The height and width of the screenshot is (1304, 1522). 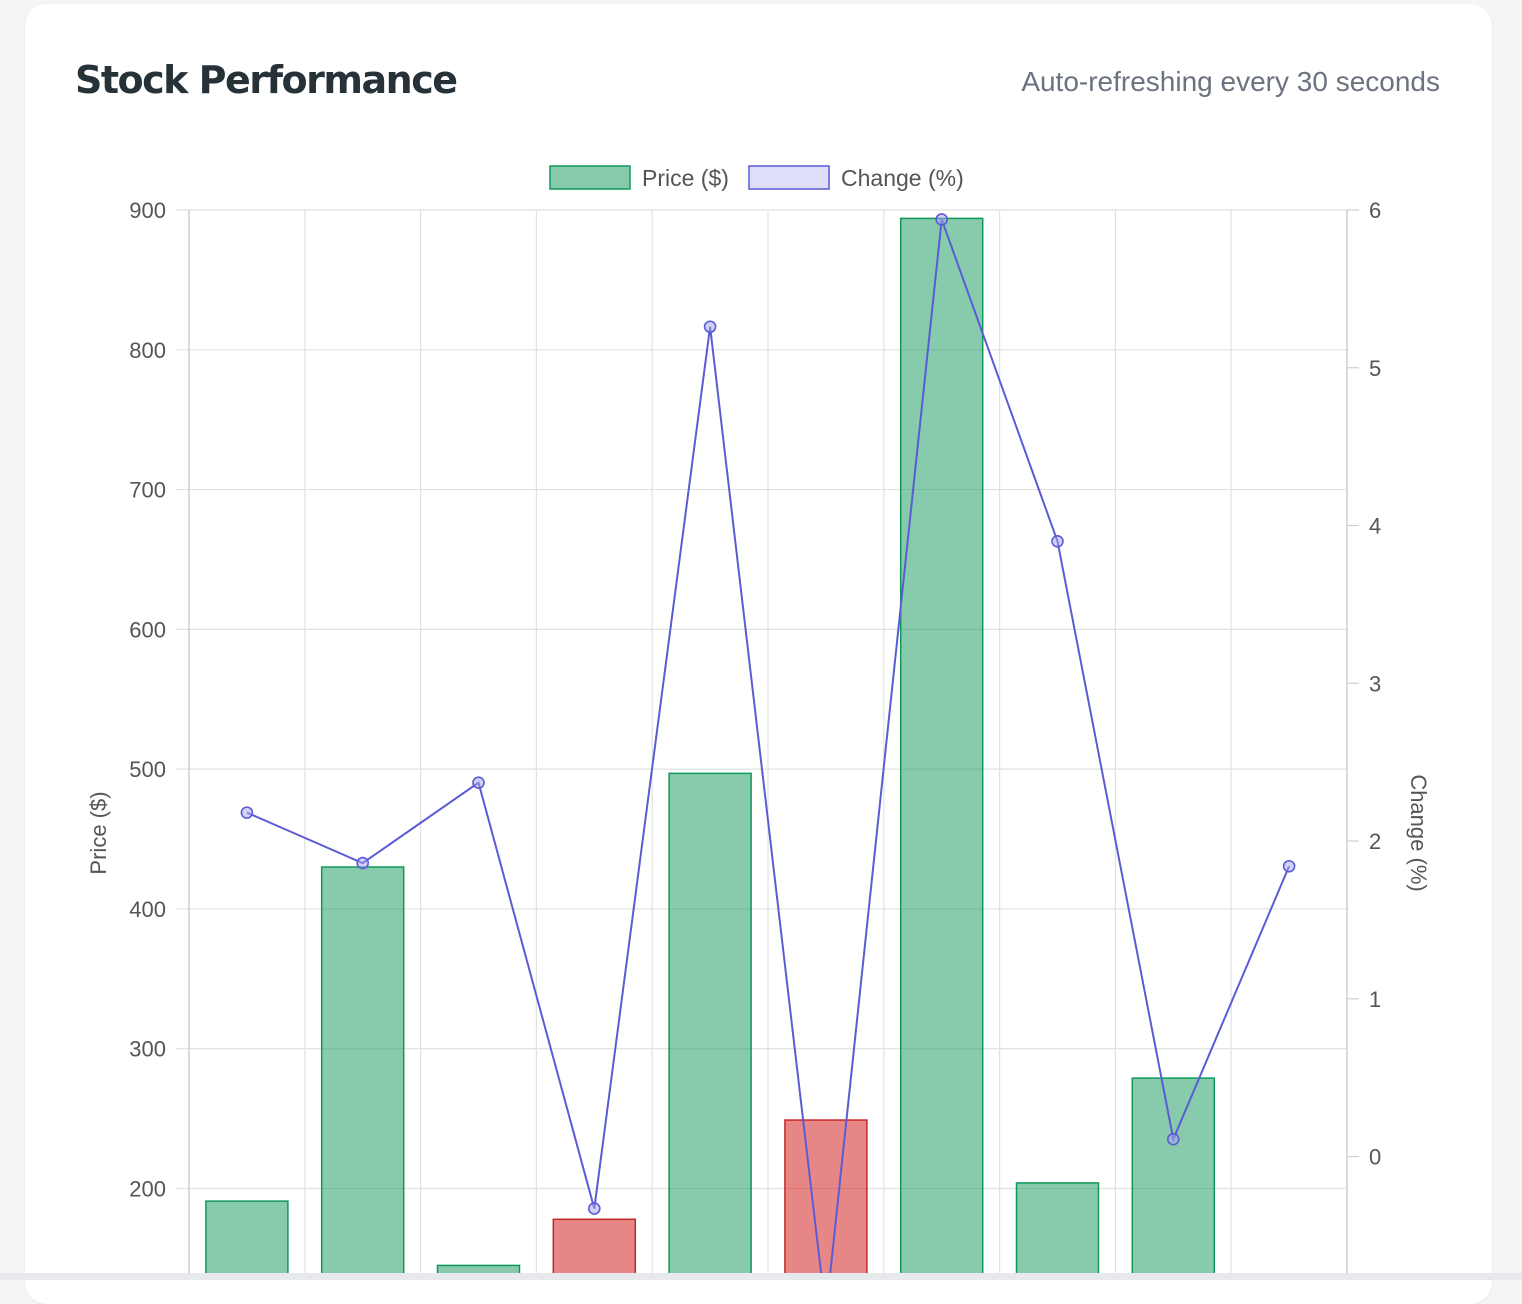 What do you see at coordinates (1375, 683) in the screenshot?
I see `right-tick-label: 3` at bounding box center [1375, 683].